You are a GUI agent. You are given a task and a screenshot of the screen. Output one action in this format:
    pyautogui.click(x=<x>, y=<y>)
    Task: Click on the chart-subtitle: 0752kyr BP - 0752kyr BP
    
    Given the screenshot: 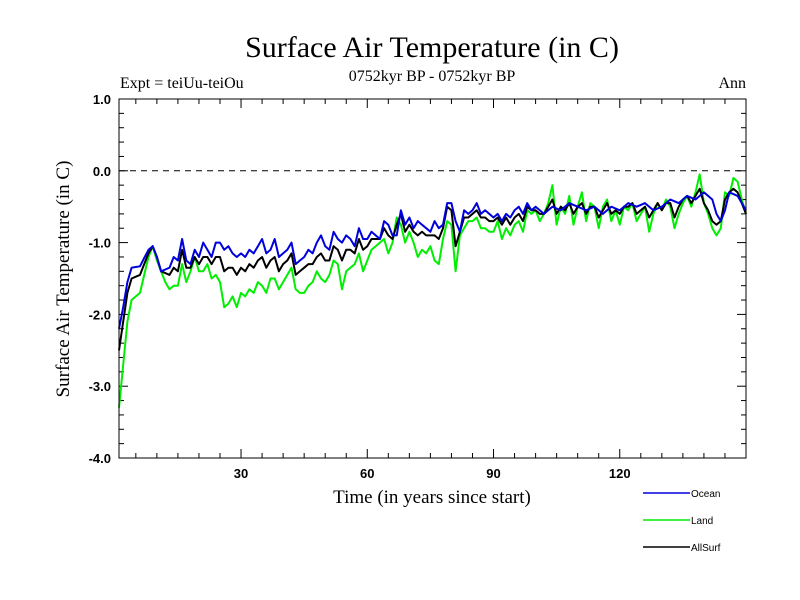 What is the action you would take?
    pyautogui.click(x=432, y=76)
    